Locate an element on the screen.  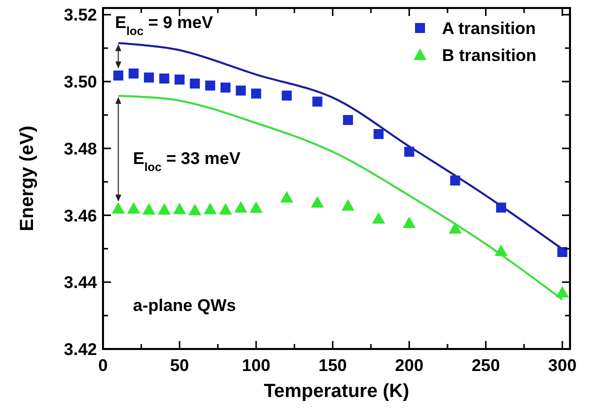
y-tick-label: 3.44 is located at coordinates (81, 282).